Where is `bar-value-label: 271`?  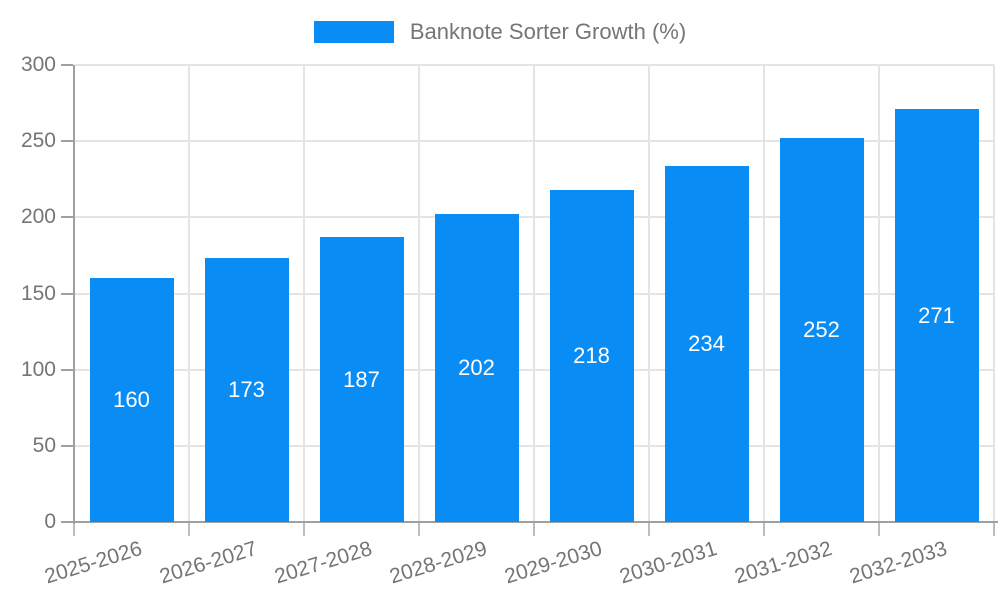 bar-value-label: 271 is located at coordinates (936, 315).